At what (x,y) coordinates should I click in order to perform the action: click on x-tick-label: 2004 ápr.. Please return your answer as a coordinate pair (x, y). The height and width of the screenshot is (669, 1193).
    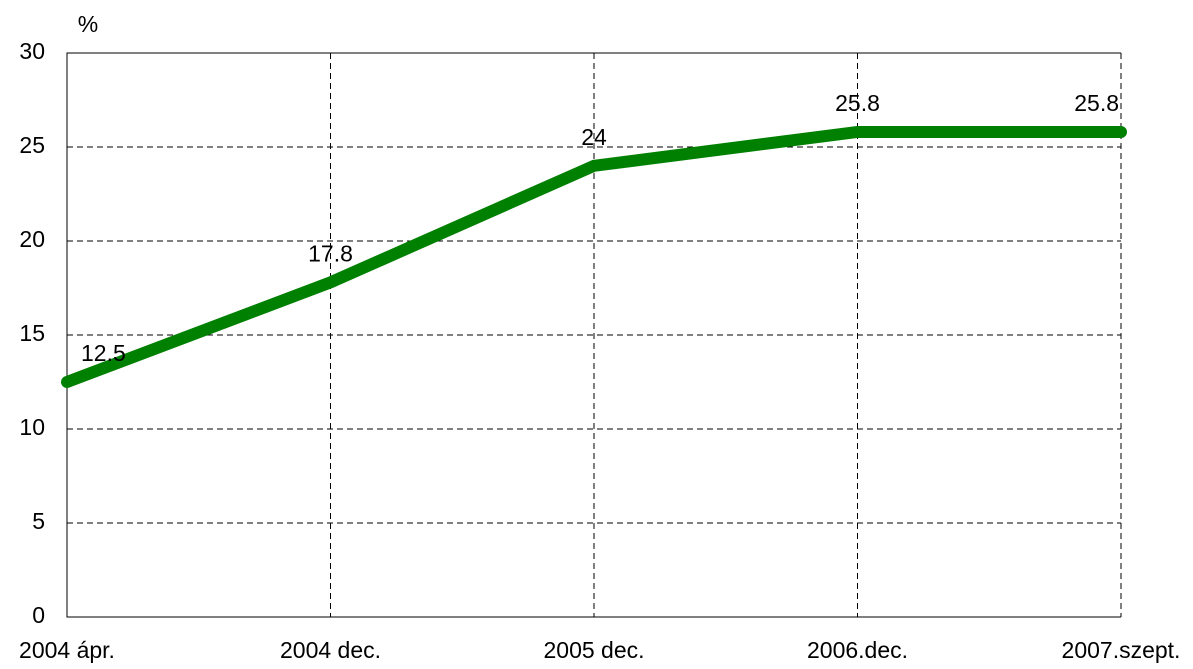
    Looking at the image, I should click on (67, 650).